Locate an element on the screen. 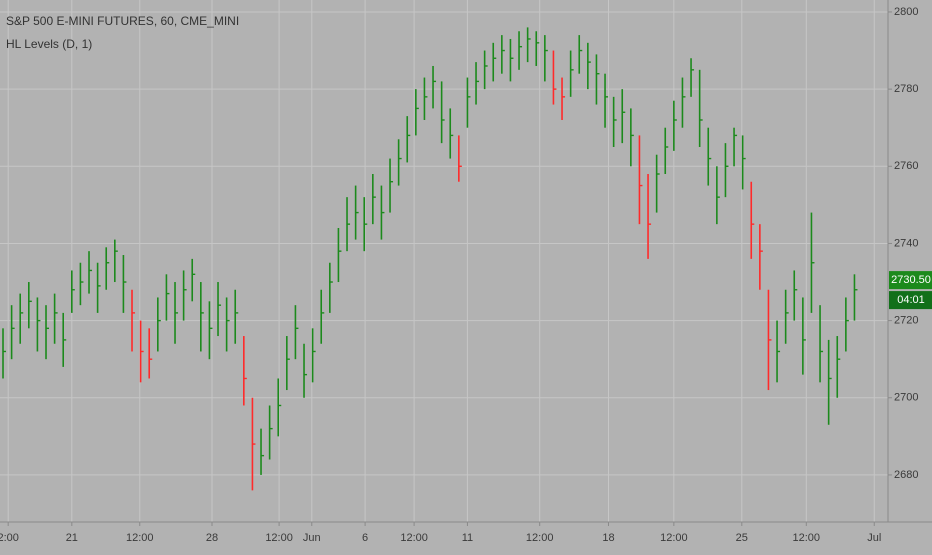 Image resolution: width=932 pixels, height=555 pixels. x-tick-label: 28 is located at coordinates (212, 538).